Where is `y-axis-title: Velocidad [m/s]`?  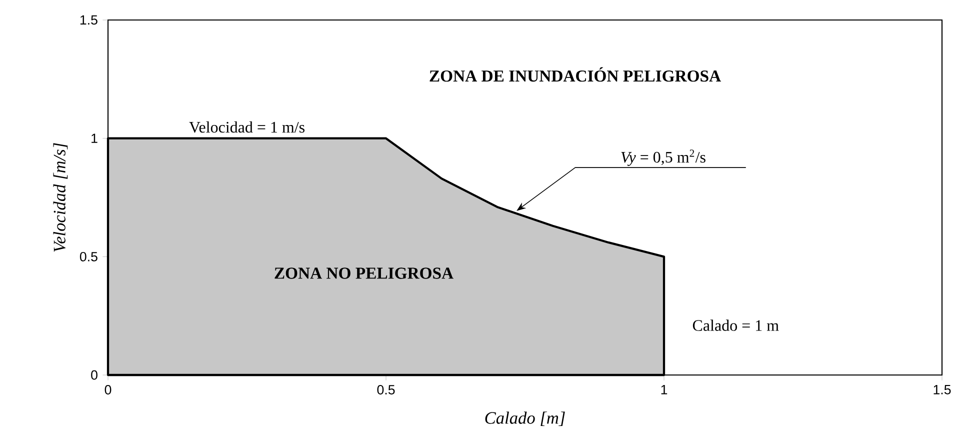 y-axis-title: Velocidad [m/s] is located at coordinates (60, 197).